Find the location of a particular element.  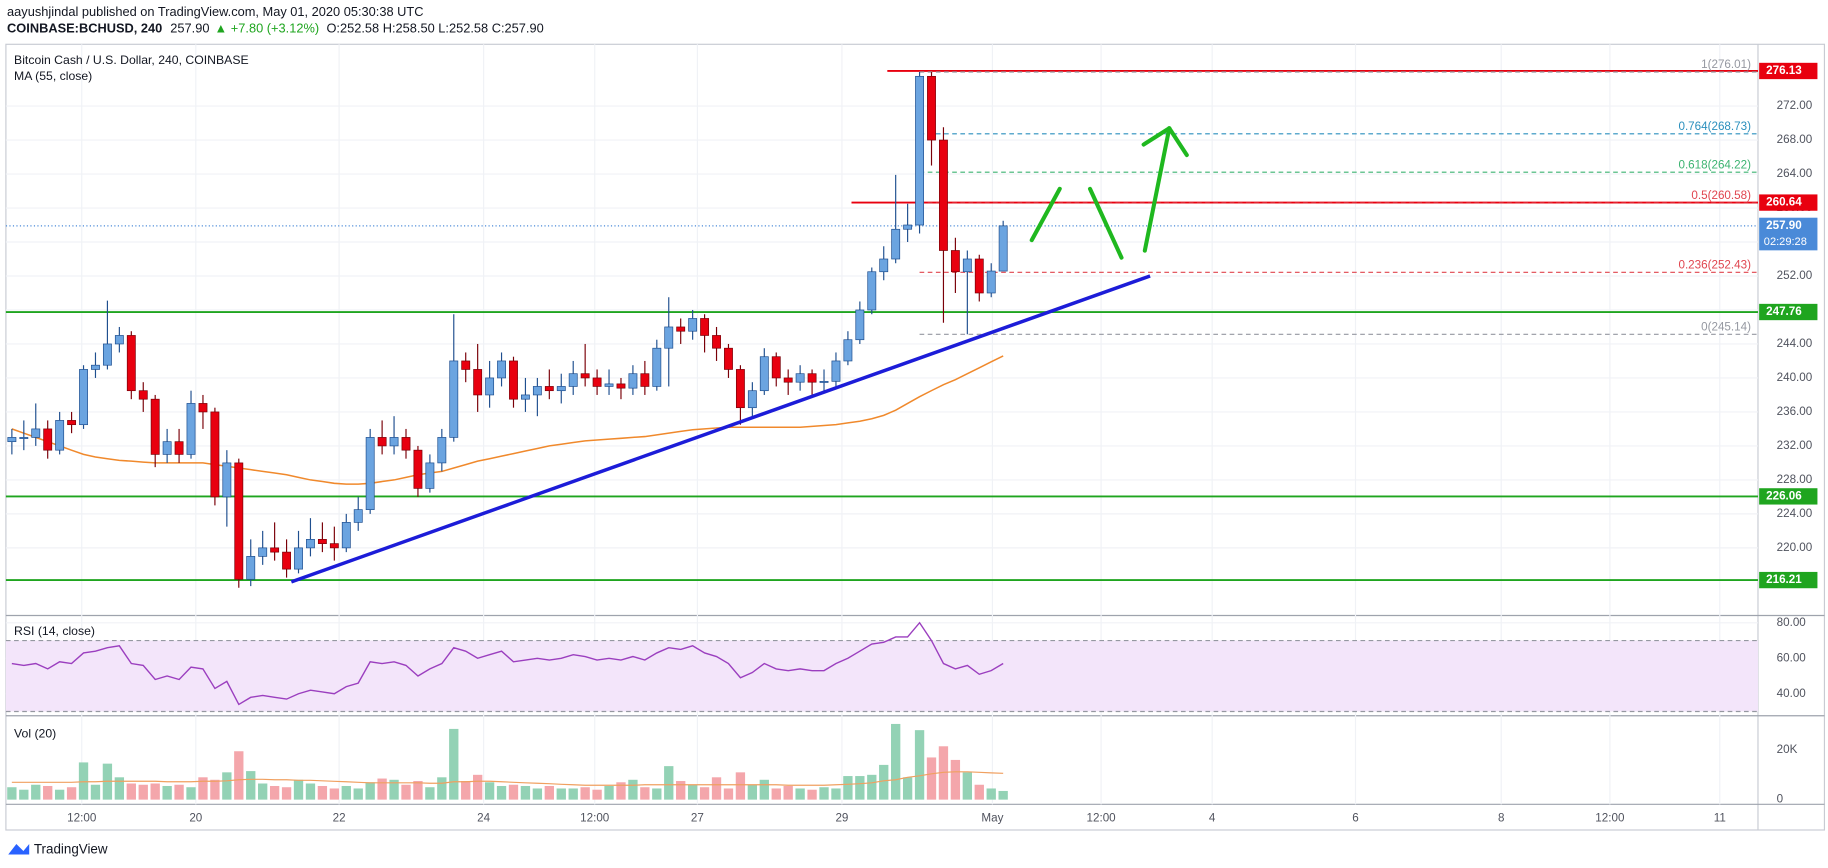

y-tick-label: 0 is located at coordinates (1780, 799).